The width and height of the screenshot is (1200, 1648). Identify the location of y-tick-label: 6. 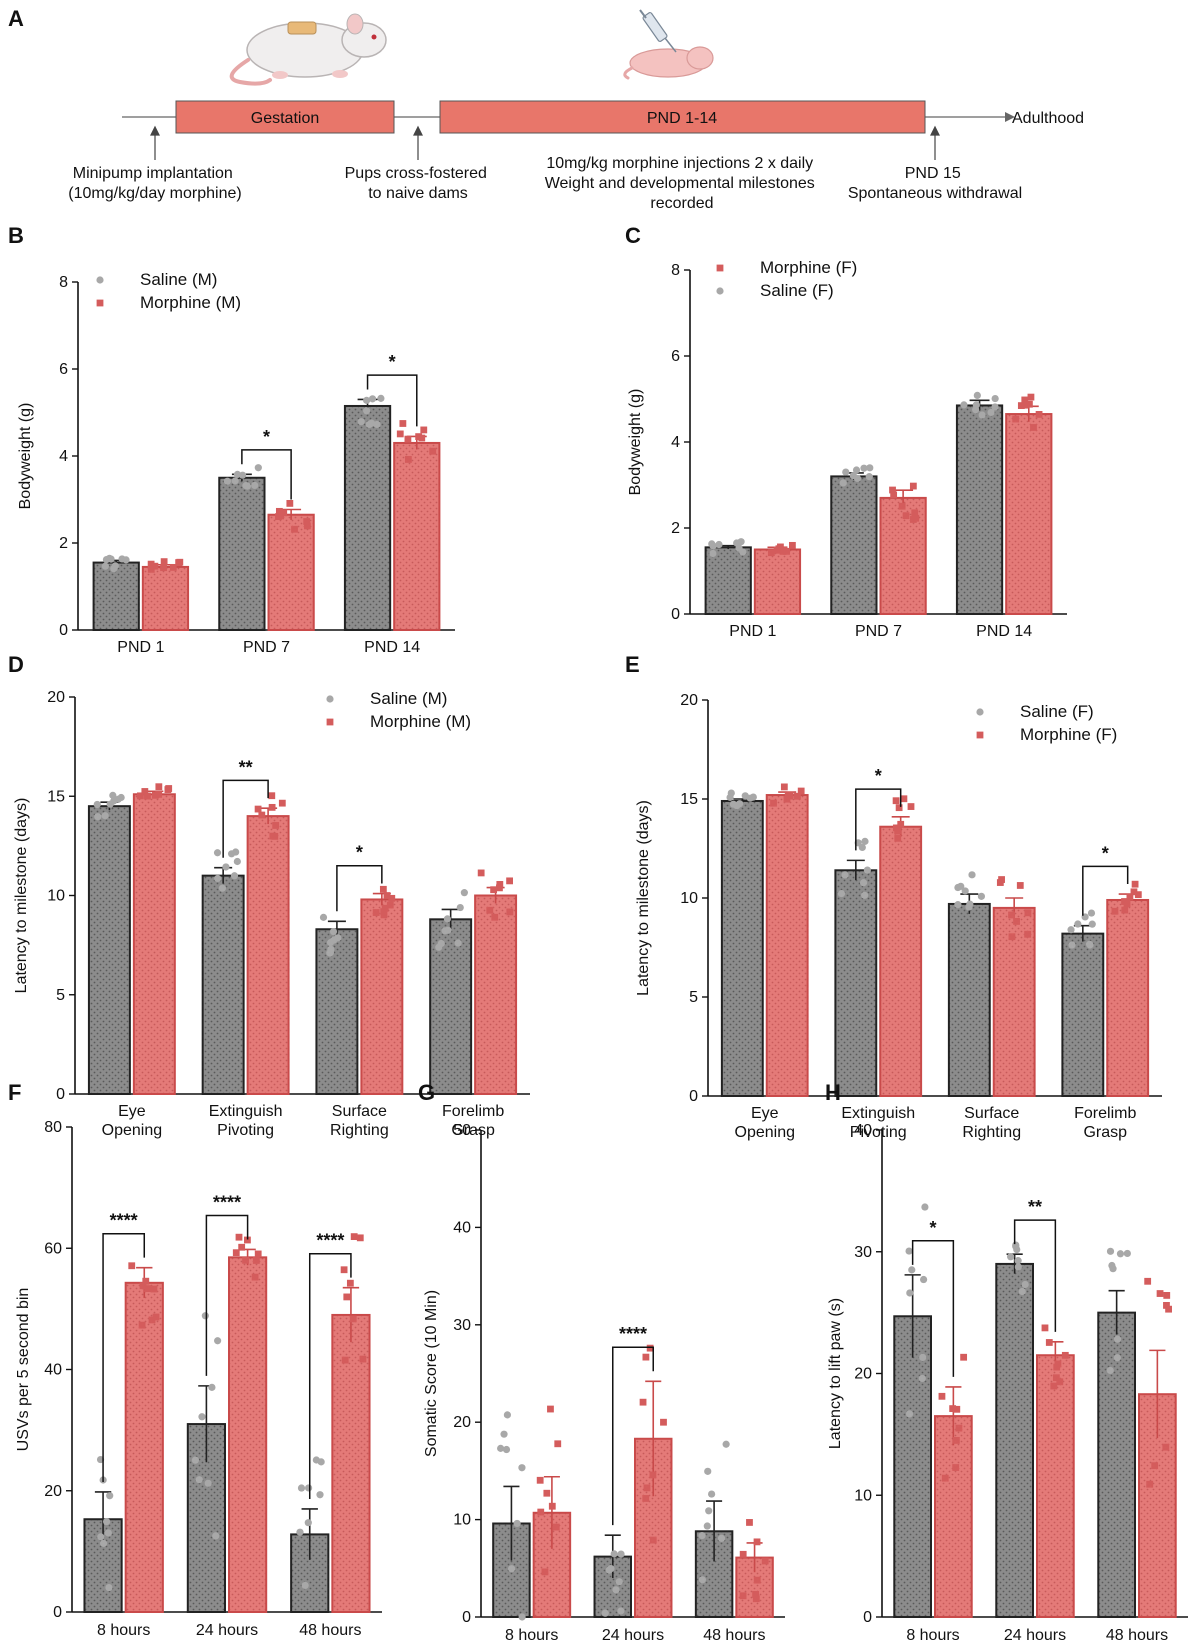
(675, 356).